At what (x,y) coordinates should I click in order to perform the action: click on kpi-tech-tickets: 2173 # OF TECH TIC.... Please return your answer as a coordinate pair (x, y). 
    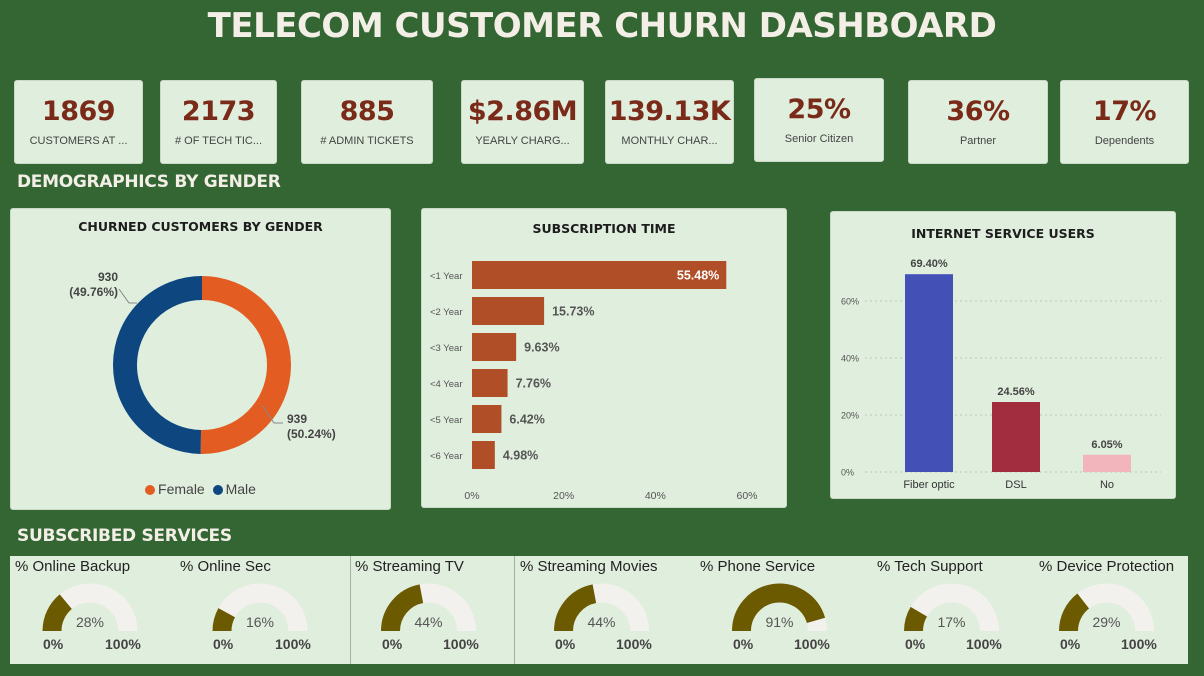
    Looking at the image, I should click on (218, 122).